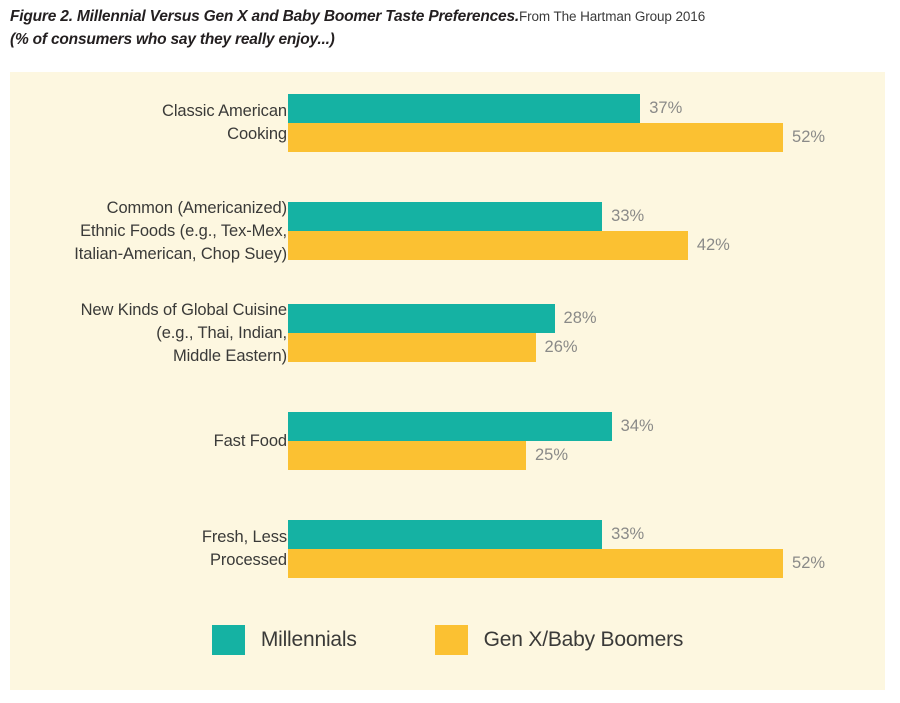  Describe the element at coordinates (666, 108) in the screenshot. I see `bar-value-label: 37%` at that location.